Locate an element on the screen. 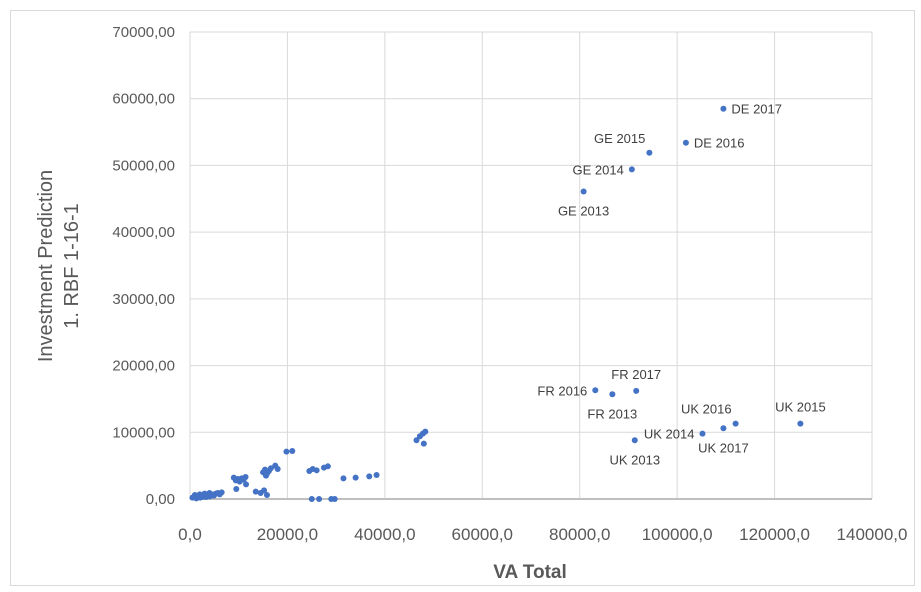 The image size is (921, 592). data-label: GE 2015 is located at coordinates (619, 138).